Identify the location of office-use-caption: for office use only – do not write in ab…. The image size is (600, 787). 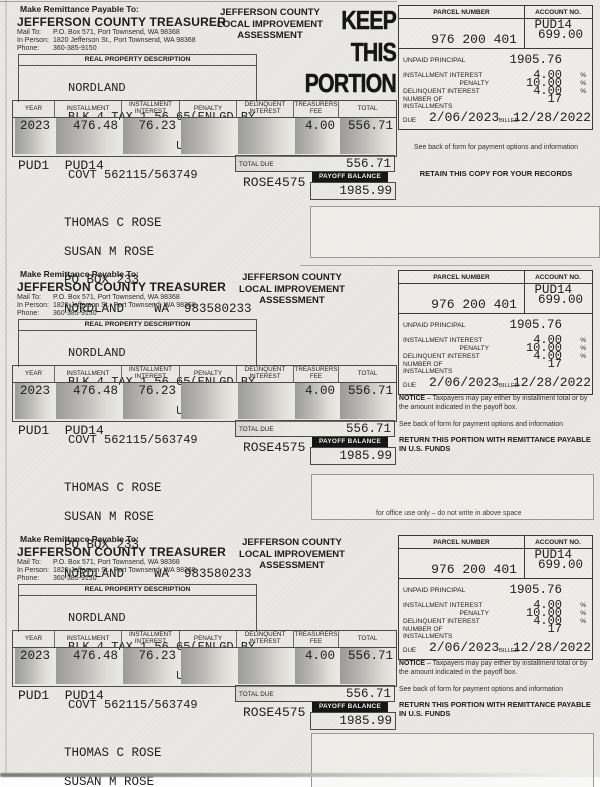
(449, 513).